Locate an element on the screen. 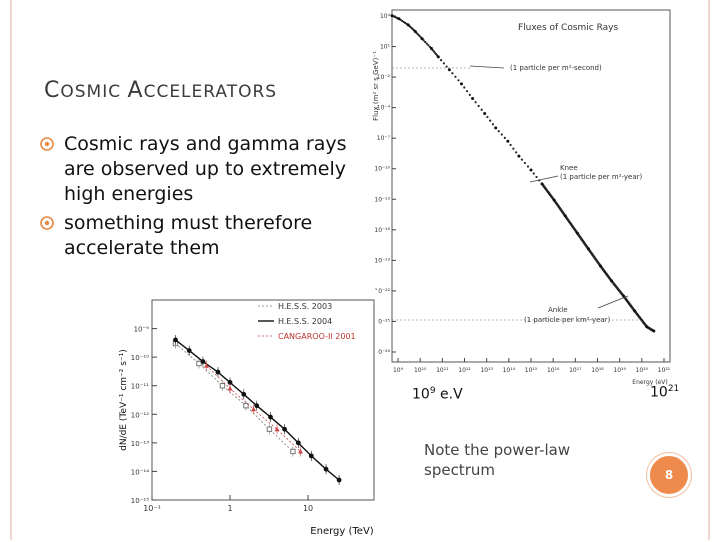 The width and height of the screenshot is (720, 542). chart-title: Fluxes of Cosmic Rays is located at coordinates (568, 28).